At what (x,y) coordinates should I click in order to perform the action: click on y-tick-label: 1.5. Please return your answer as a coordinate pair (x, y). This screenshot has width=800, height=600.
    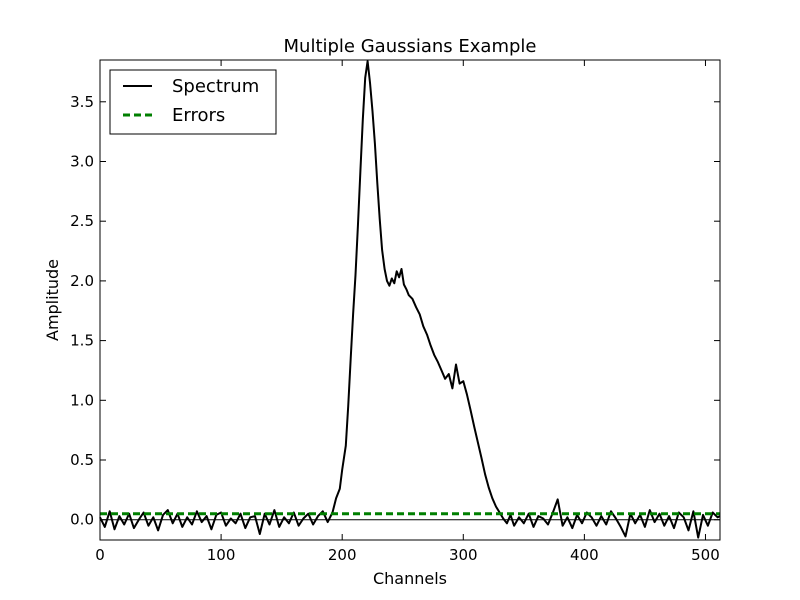
    Looking at the image, I should click on (82, 341).